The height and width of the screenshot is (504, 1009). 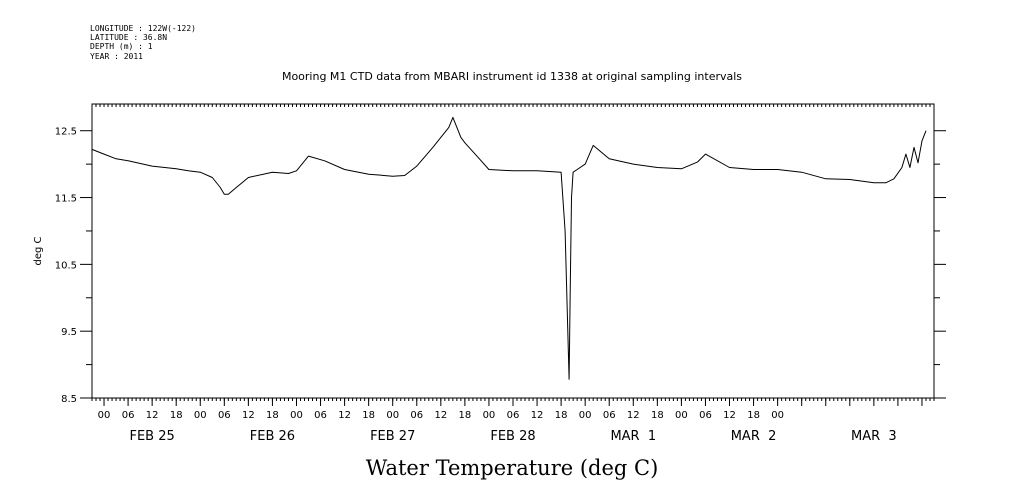 I want to click on day-label: FEB 28, so click(x=512, y=436).